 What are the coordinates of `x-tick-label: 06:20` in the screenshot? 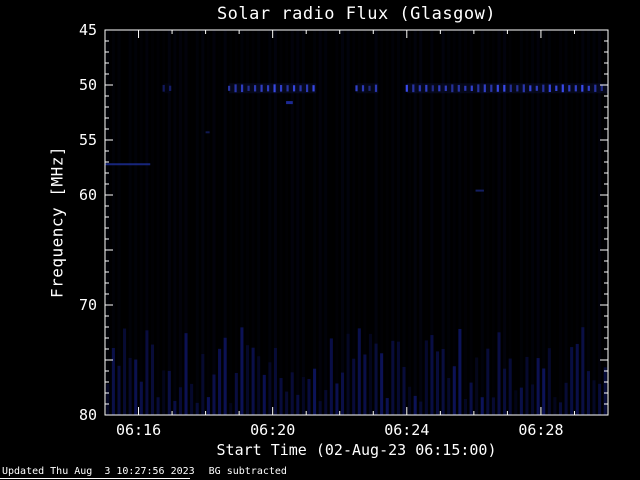 It's located at (272, 430).